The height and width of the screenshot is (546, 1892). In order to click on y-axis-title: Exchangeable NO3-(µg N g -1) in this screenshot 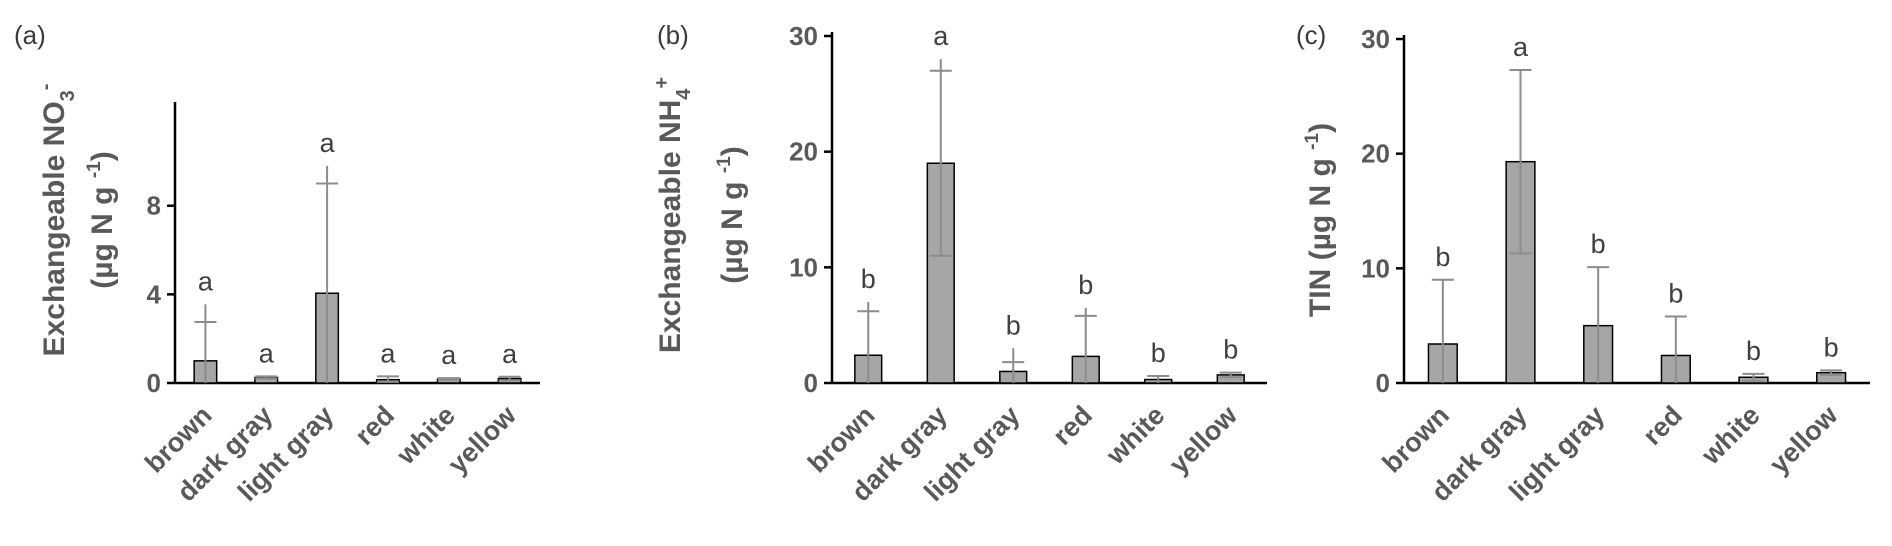, I will do `click(77, 220)`.